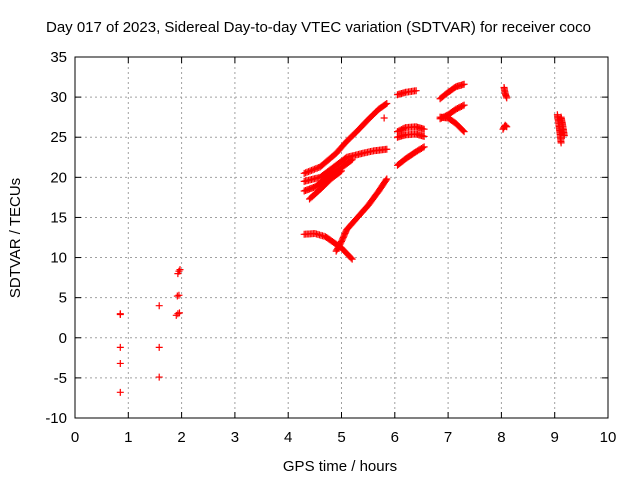  Describe the element at coordinates (58, 258) in the screenshot. I see `y-tick-label: 10` at that location.